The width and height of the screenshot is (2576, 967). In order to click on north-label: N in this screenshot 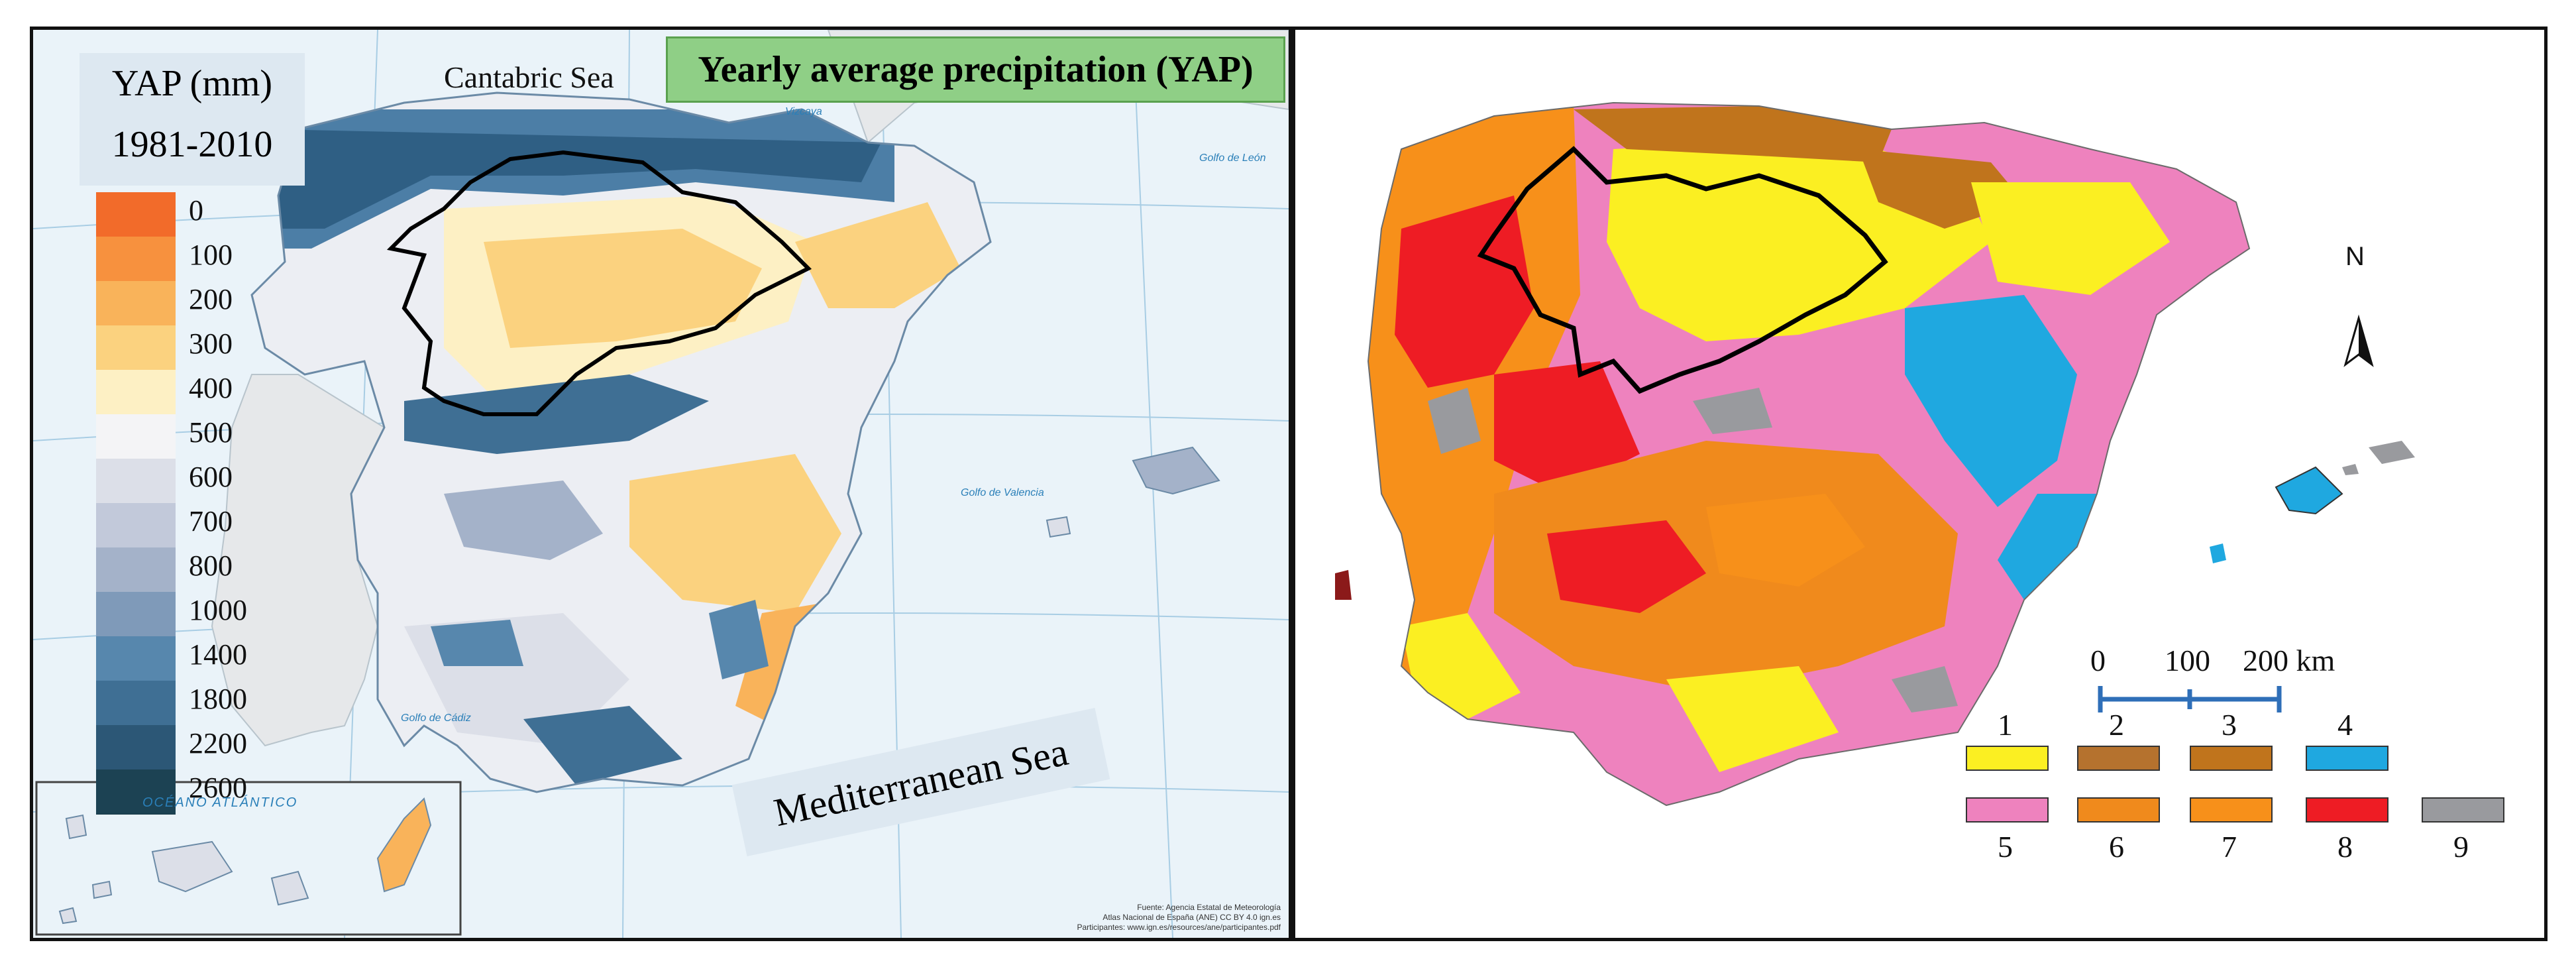, I will do `click(2355, 256)`.